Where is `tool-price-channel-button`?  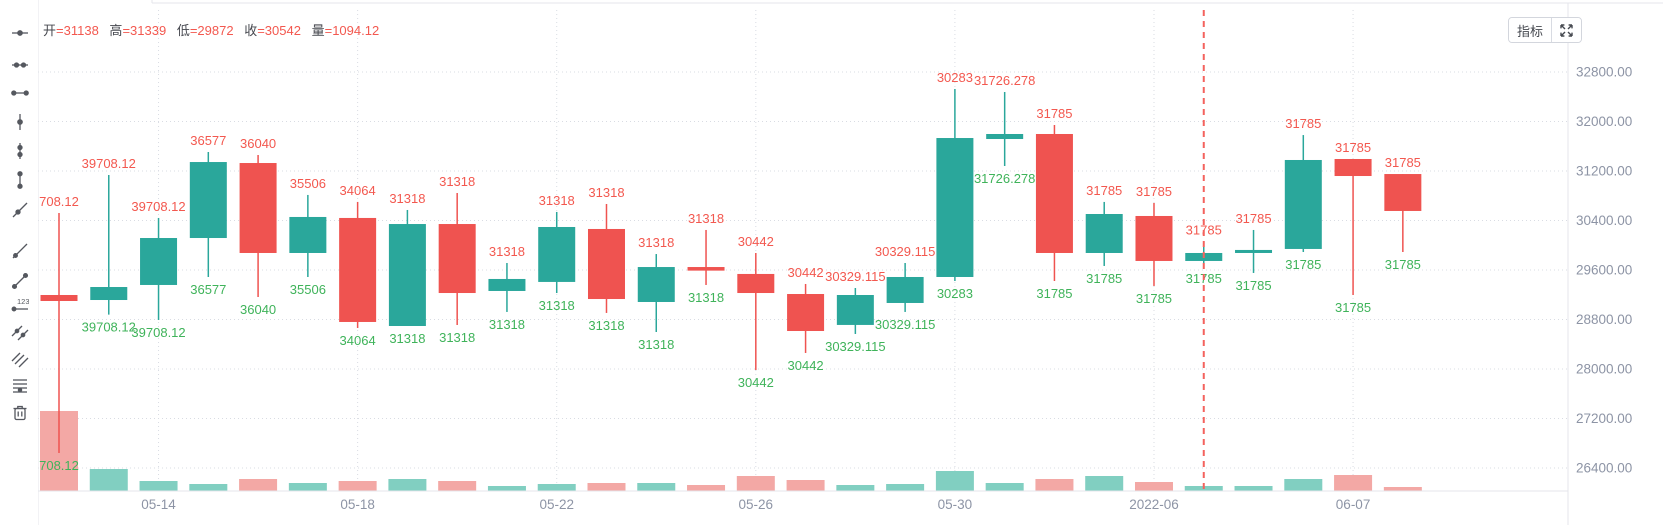 tool-price-channel-button is located at coordinates (20, 360).